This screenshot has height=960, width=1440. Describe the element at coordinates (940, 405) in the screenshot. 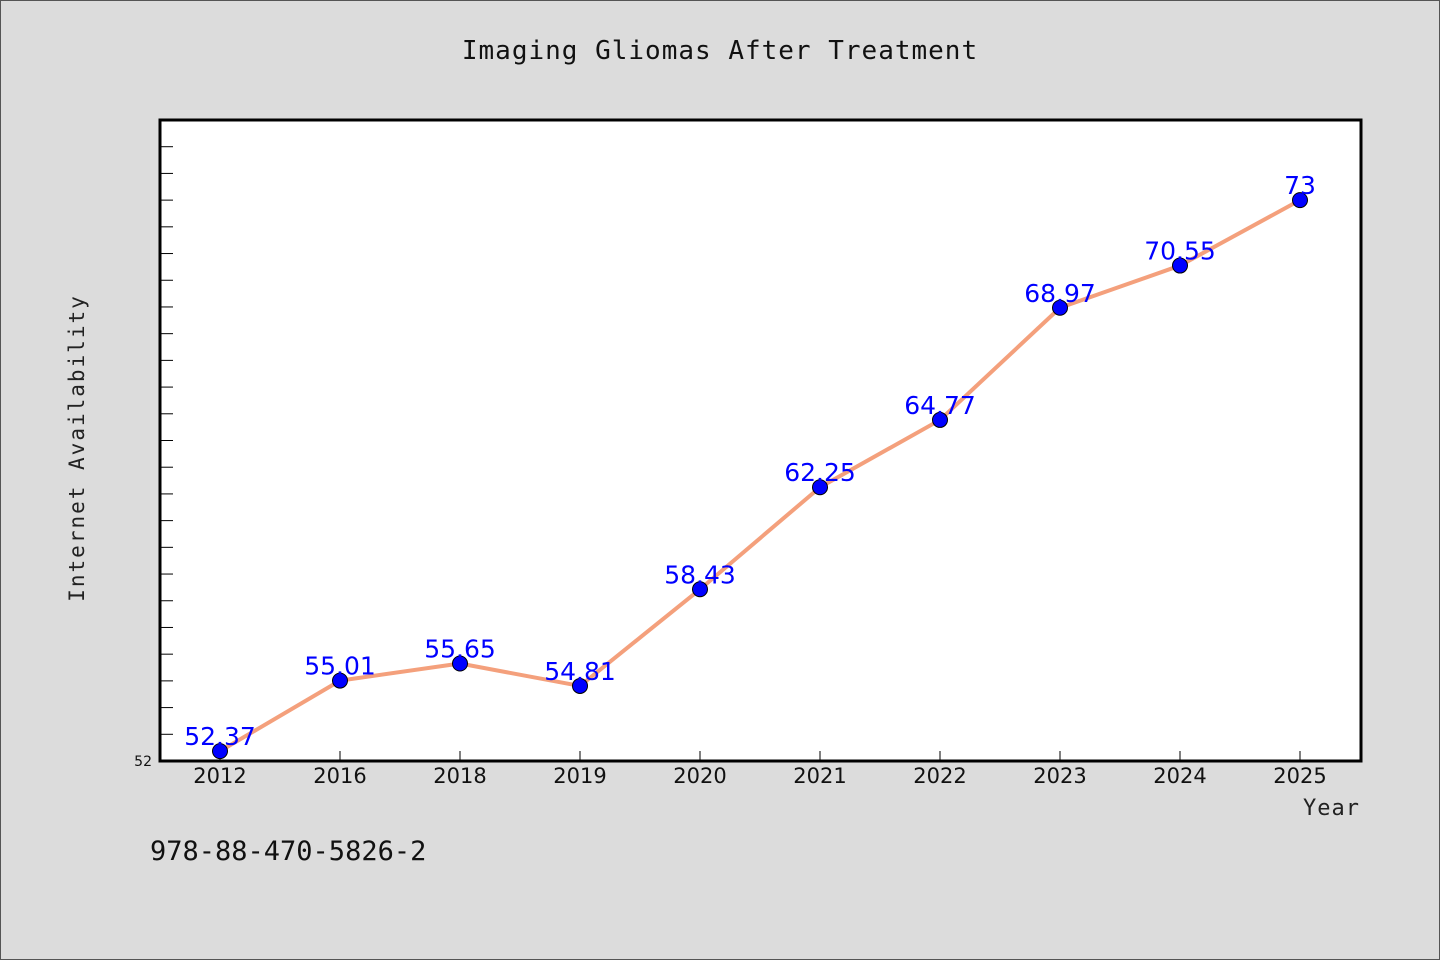

I see `data-label: 64.77` at that location.